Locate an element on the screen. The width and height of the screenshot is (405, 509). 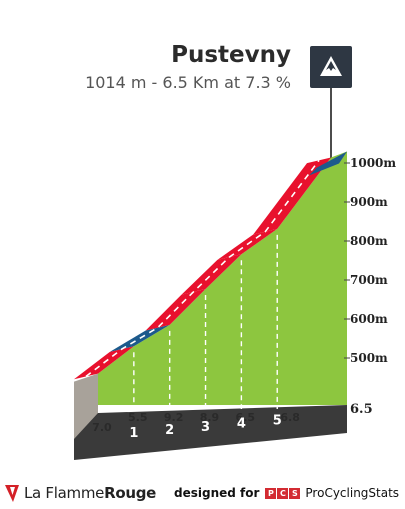
brand-name: La FlammeRouge is located at coordinates (90, 493).